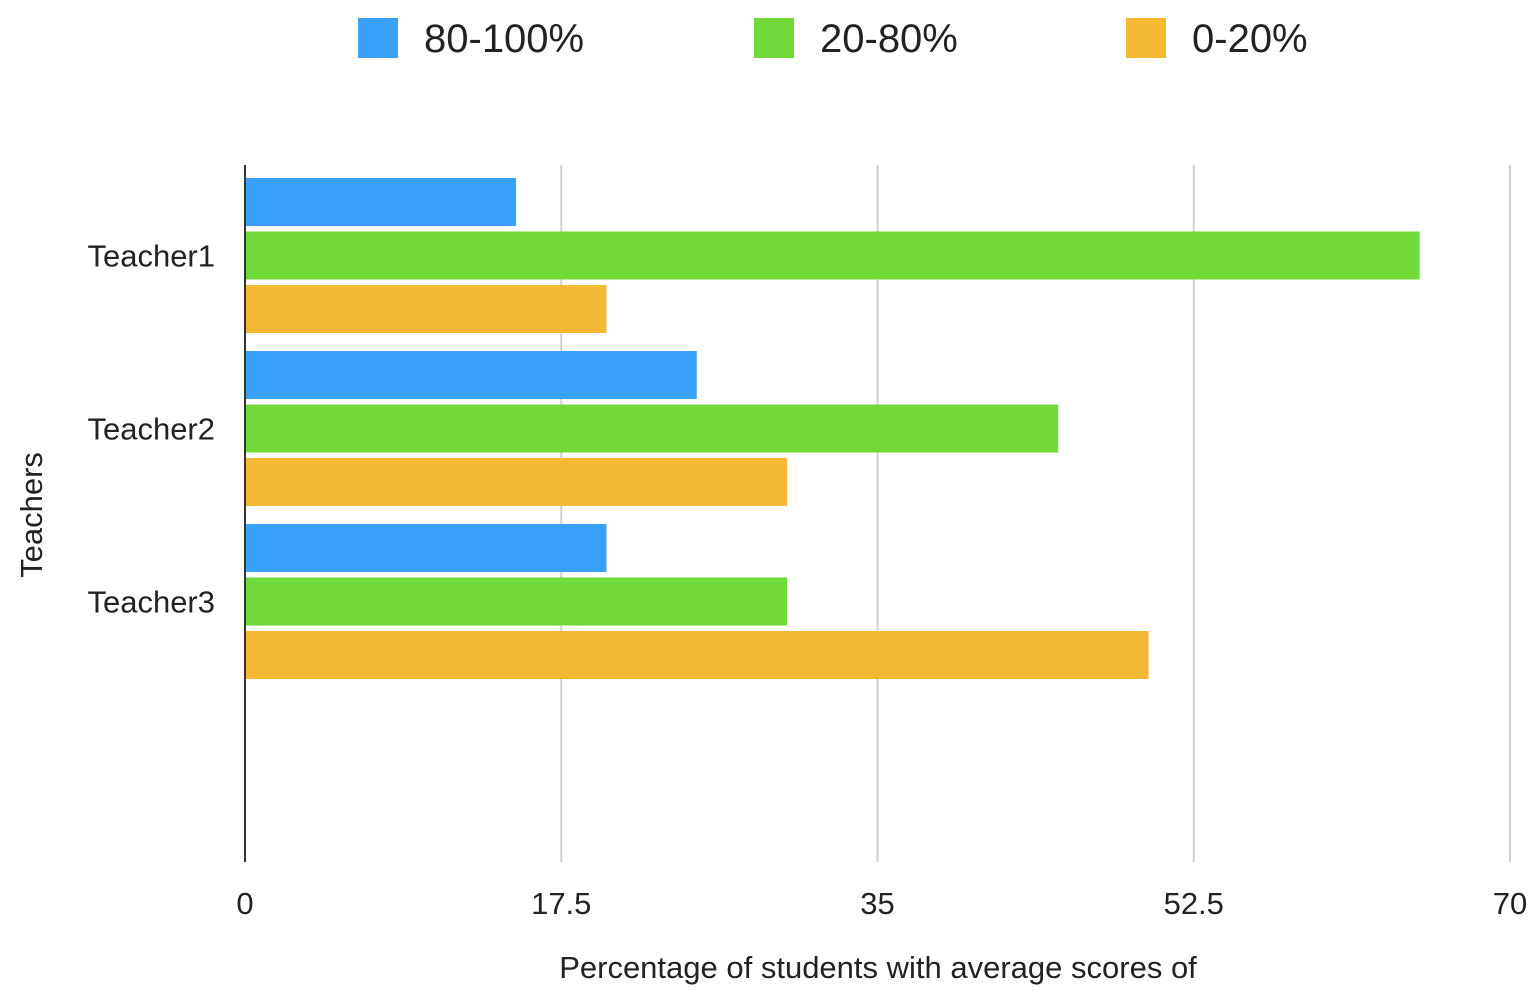 The image size is (1535, 994). I want to click on x-tick-label-52-5: 52.5, so click(1194, 903).